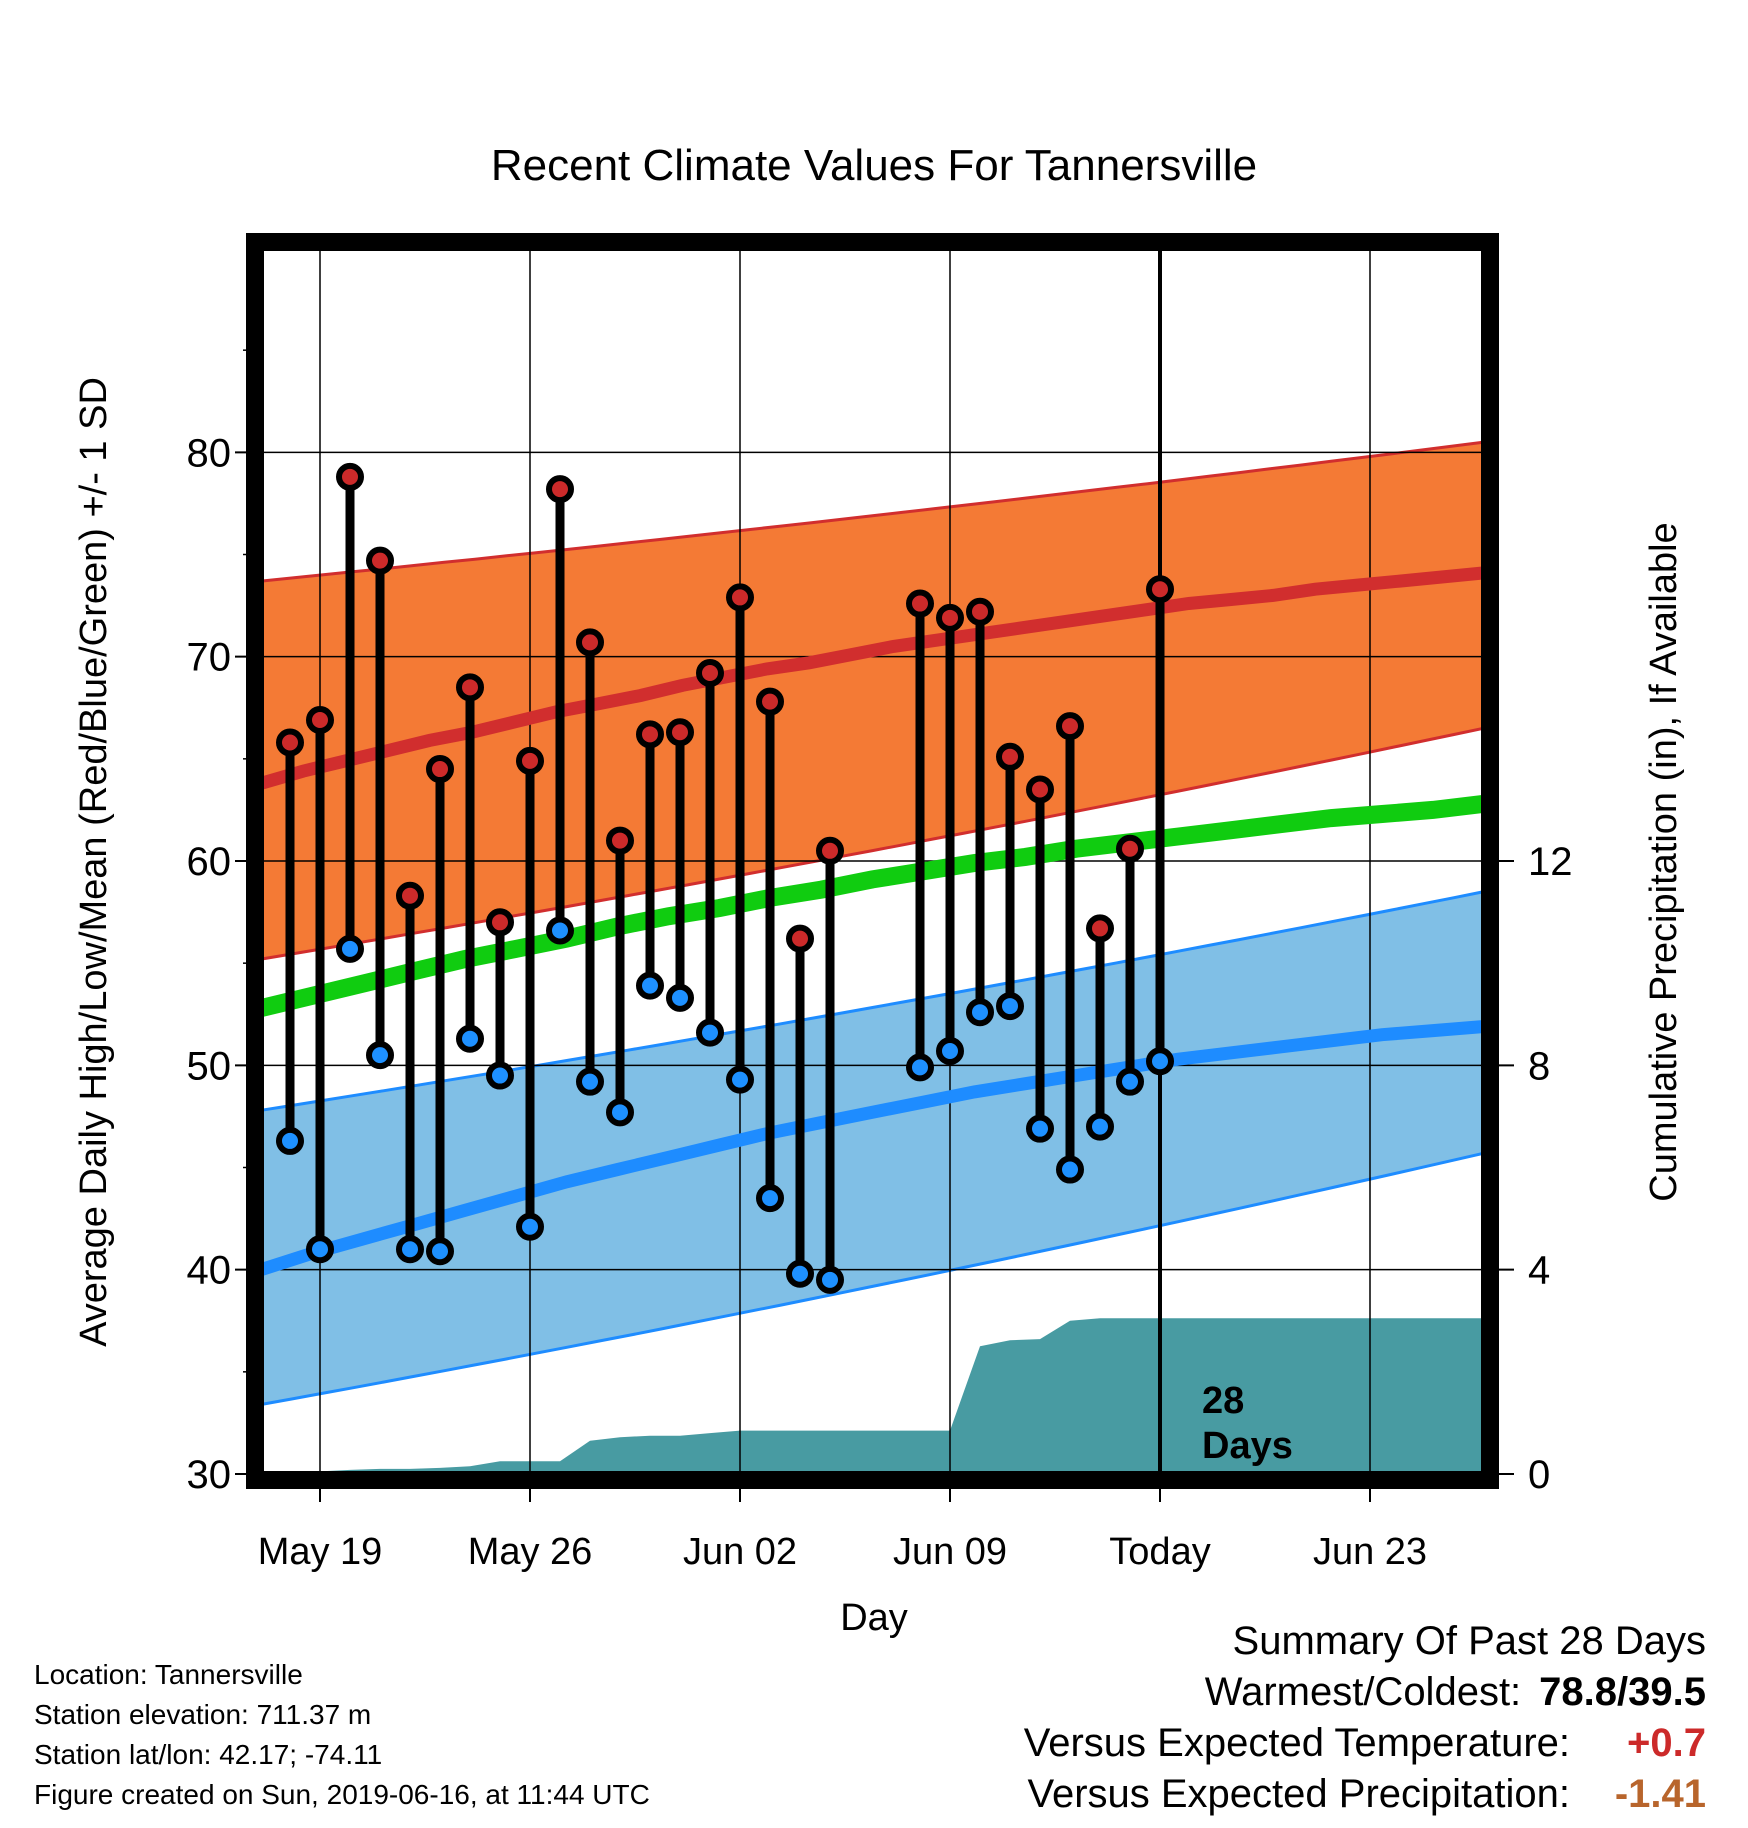 The width and height of the screenshot is (1748, 1828). What do you see at coordinates (1531, 1168) in the screenshot?
I see `right-axis: 0 4 8 12` at bounding box center [1531, 1168].